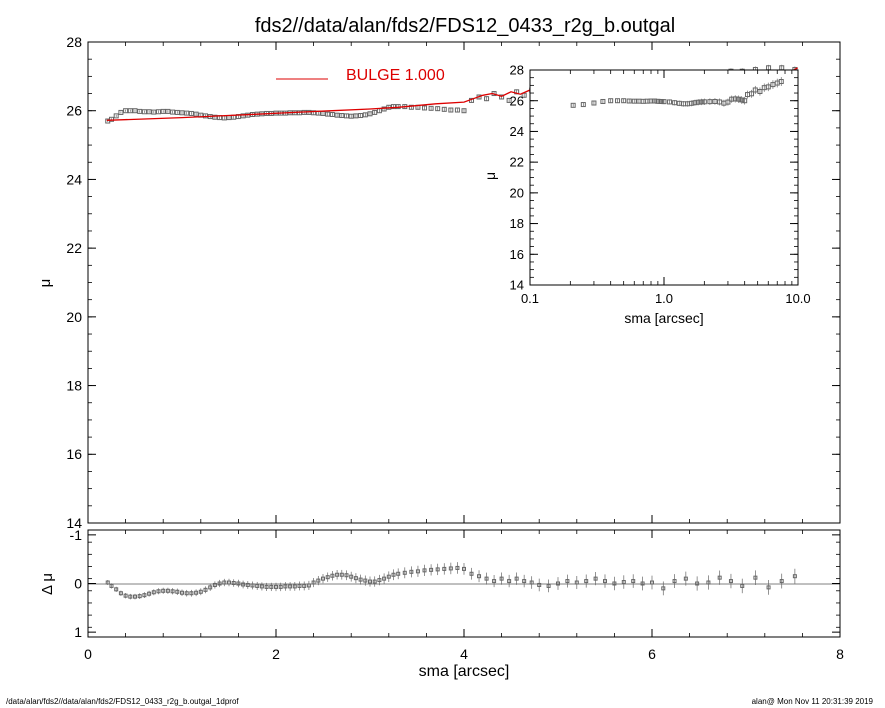  Describe the element at coordinates (360, 75) in the screenshot. I see `legend: BULGE 1.000` at that location.